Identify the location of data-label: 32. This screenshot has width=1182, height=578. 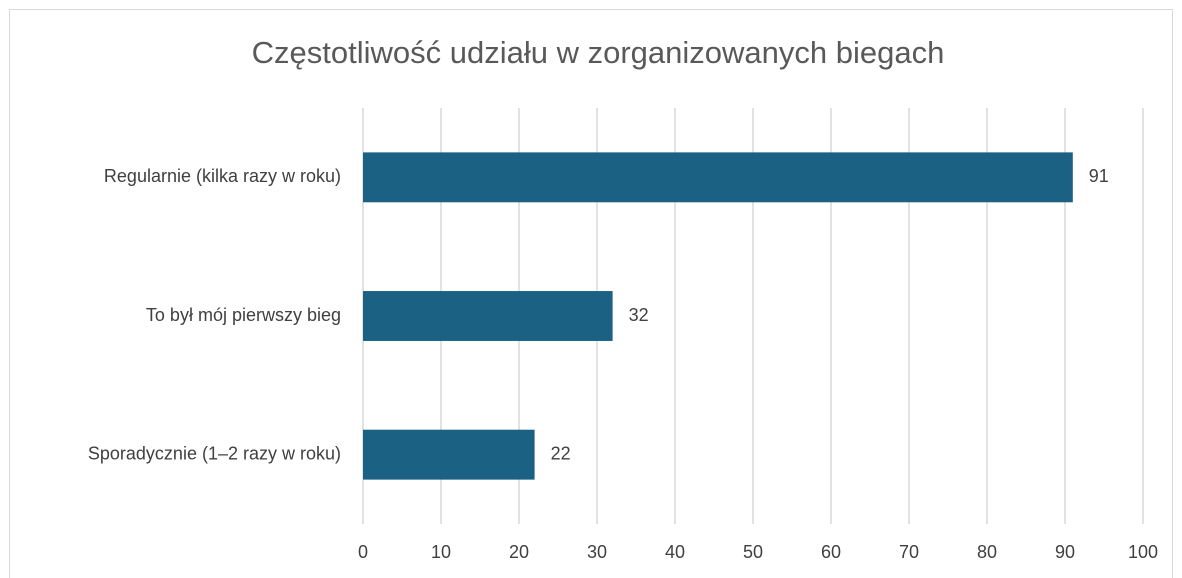
(639, 315).